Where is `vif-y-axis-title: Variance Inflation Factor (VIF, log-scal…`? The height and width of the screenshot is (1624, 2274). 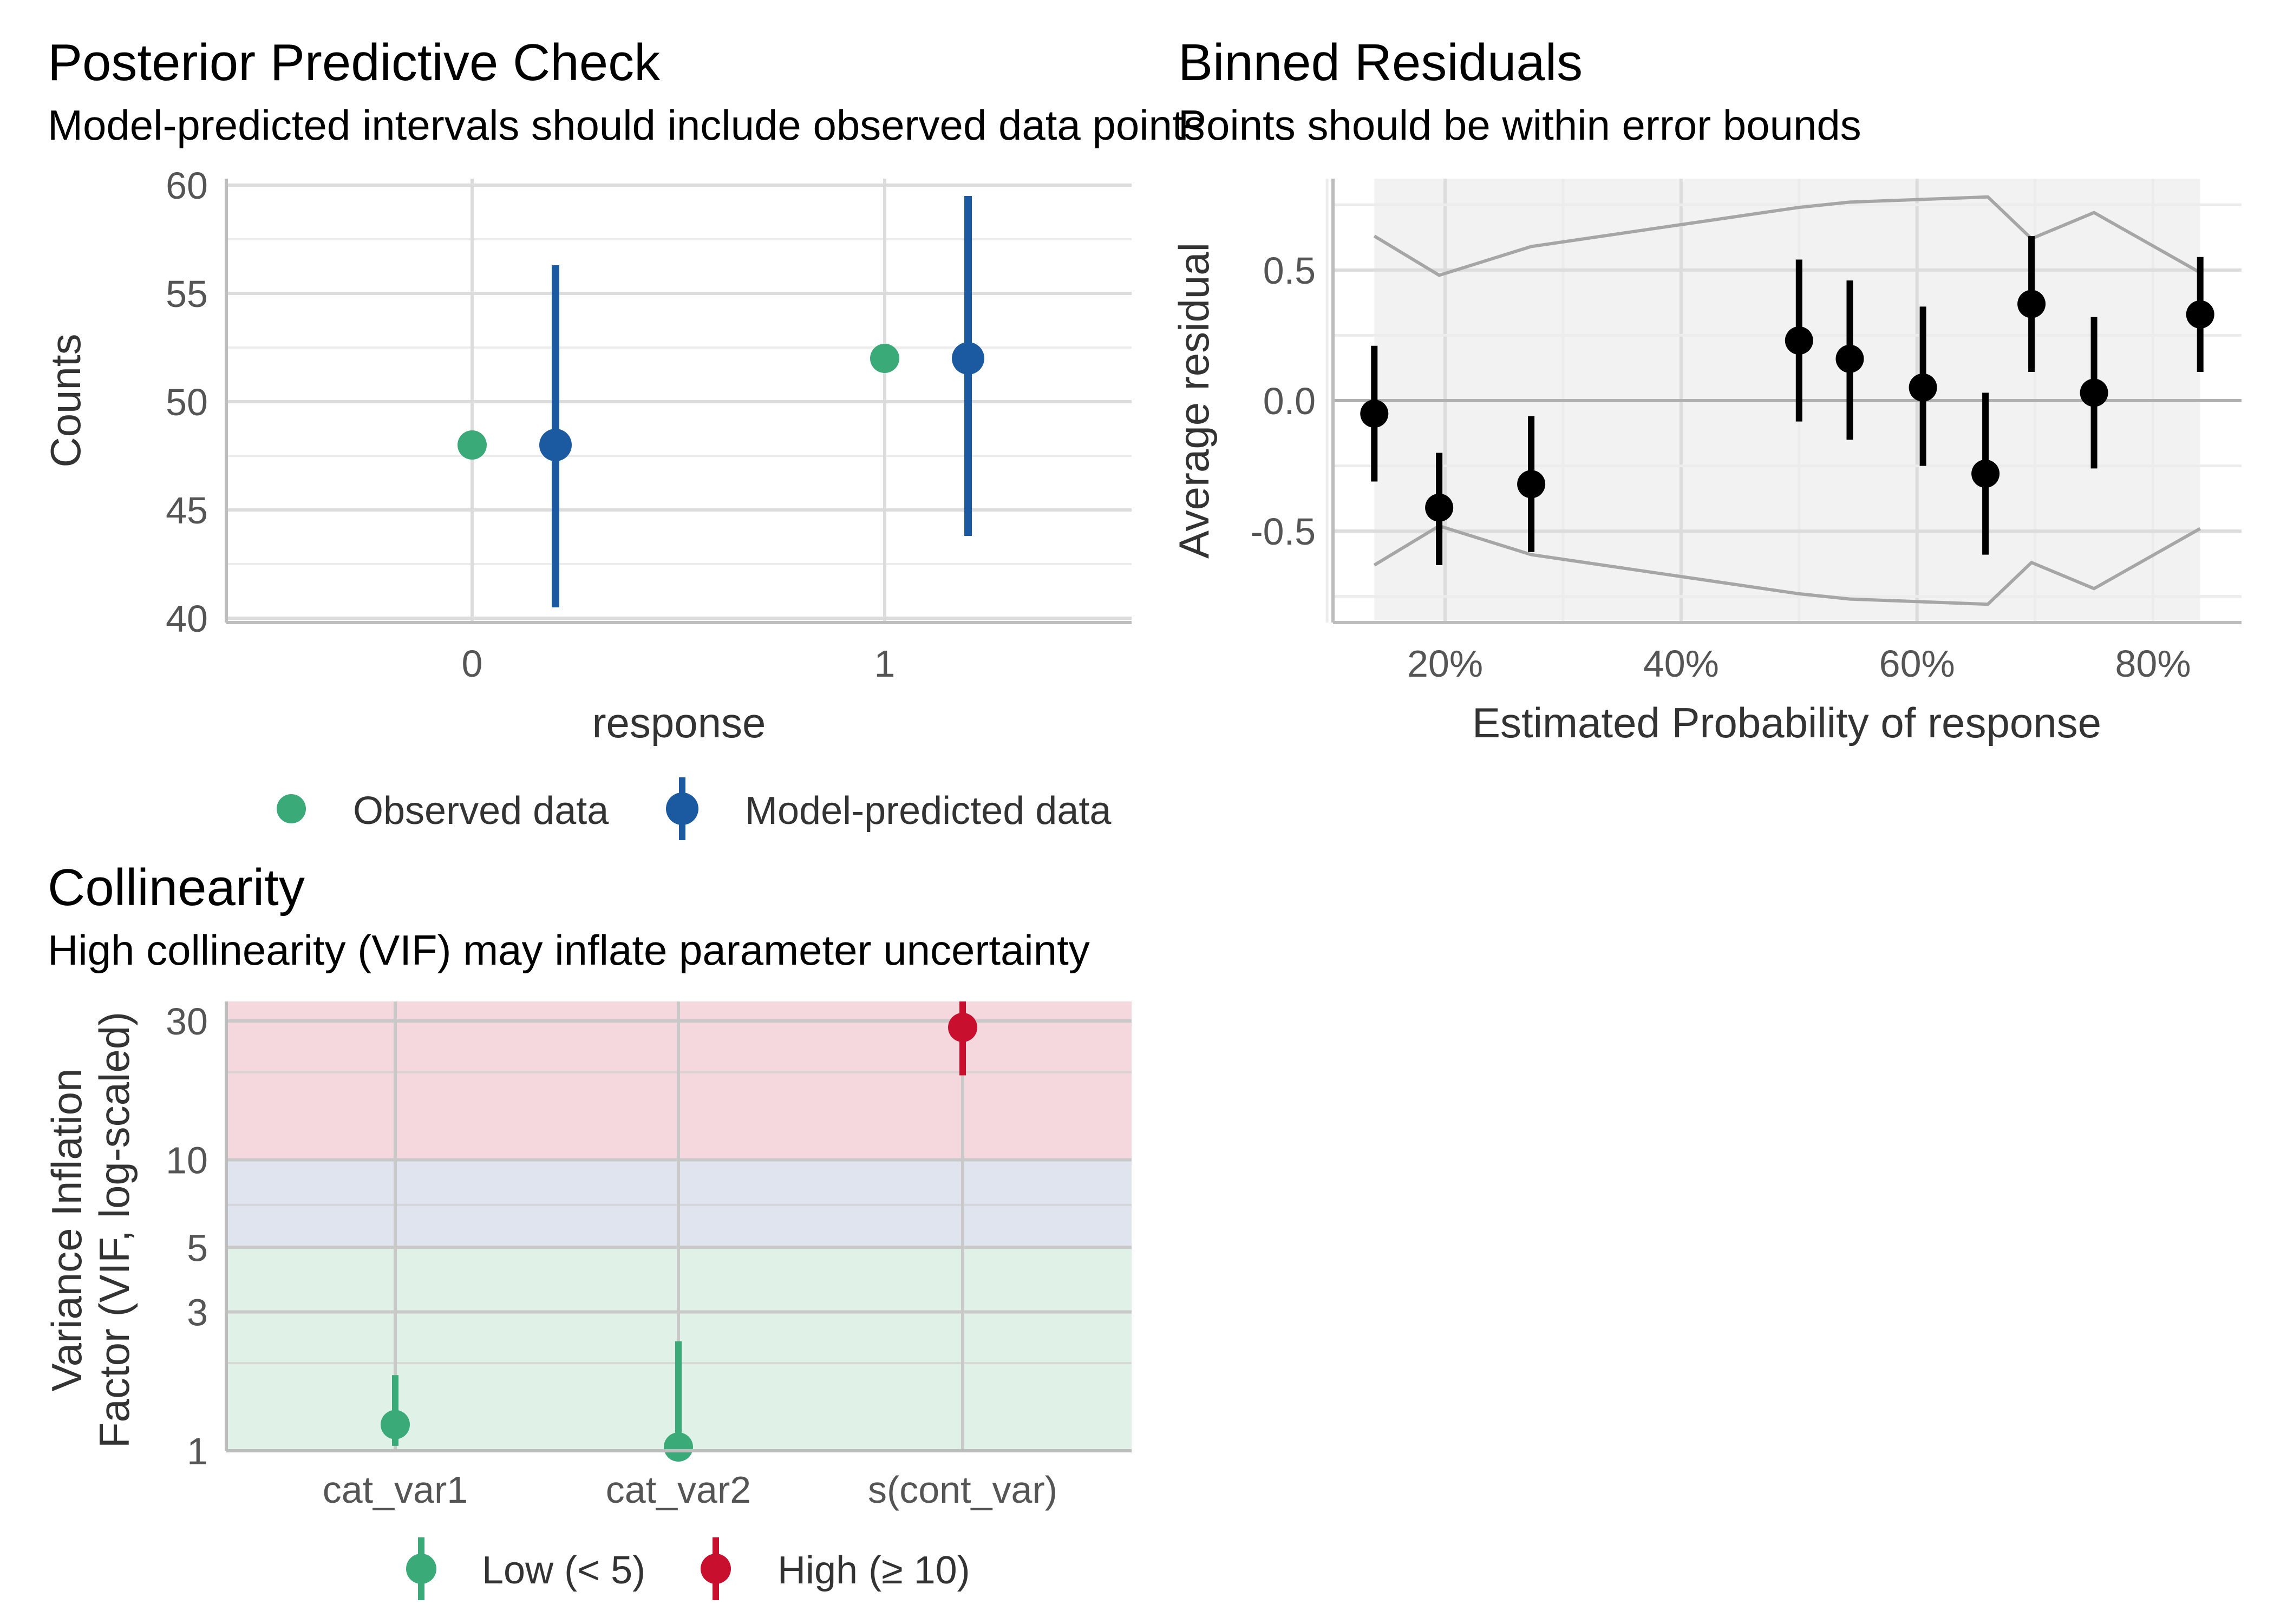 vif-y-axis-title: Variance Inflation Factor (VIF, log-scal… is located at coordinates (91, 1230).